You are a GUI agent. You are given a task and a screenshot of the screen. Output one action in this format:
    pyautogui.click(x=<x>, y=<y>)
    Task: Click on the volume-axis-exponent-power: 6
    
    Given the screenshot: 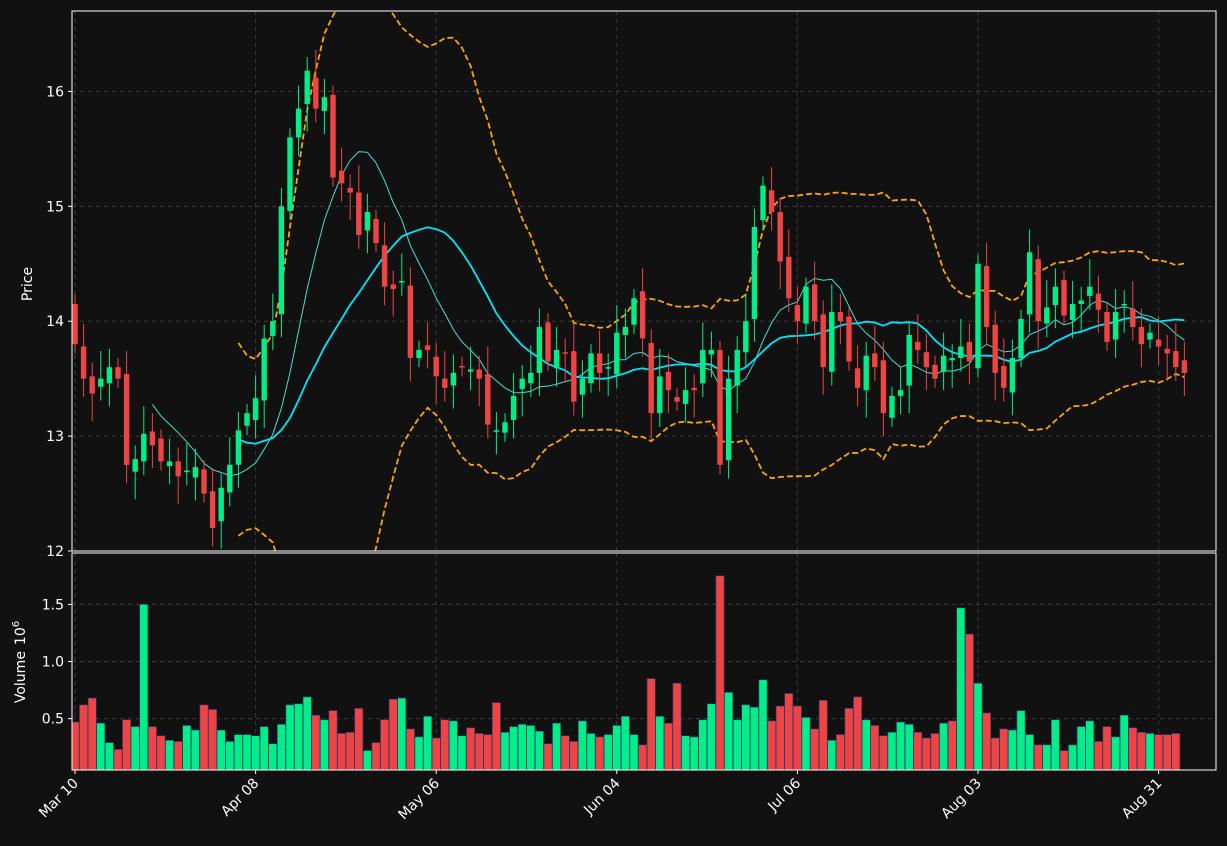 What is the action you would take?
    pyautogui.click(x=16, y=624)
    